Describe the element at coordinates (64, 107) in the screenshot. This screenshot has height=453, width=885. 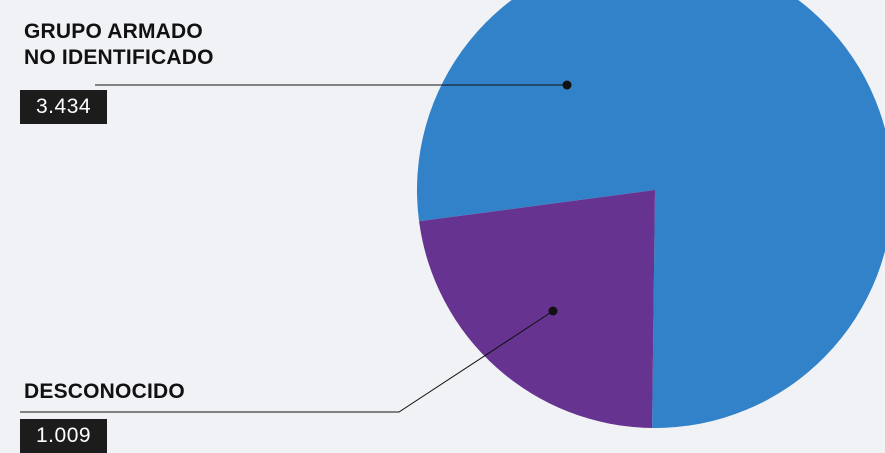
I see `slice-value-grupo-armado: 3.434` at that location.